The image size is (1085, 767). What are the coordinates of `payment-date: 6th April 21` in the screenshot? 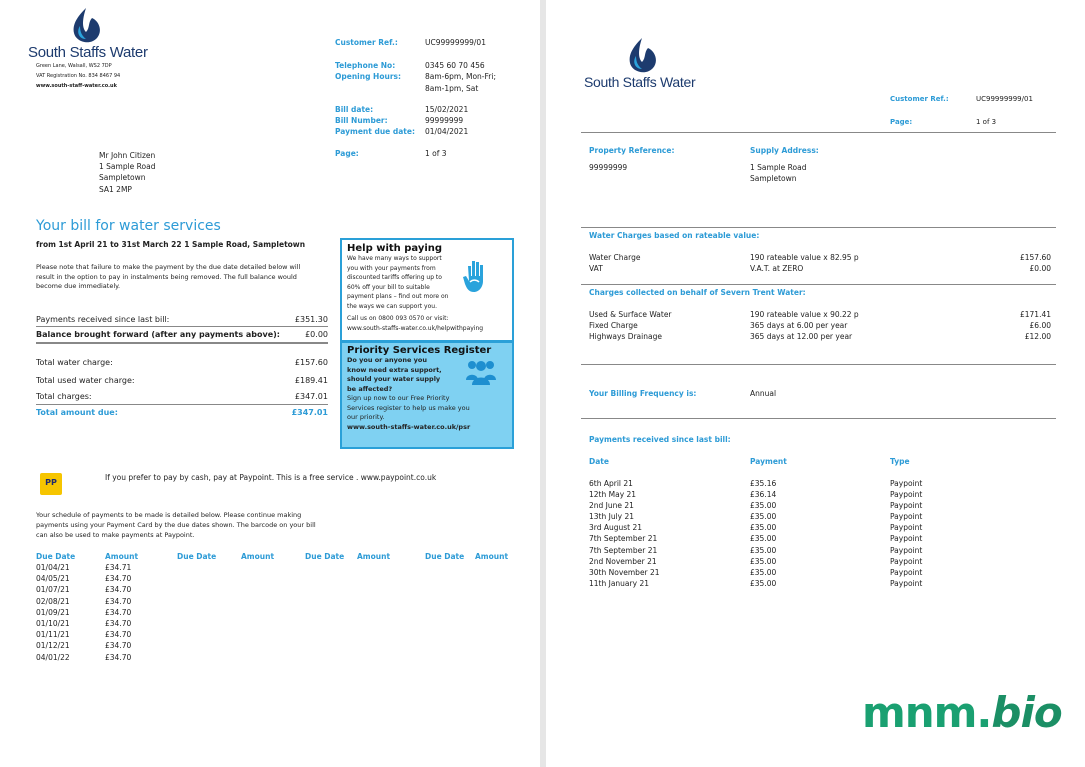 It's located at (611, 483).